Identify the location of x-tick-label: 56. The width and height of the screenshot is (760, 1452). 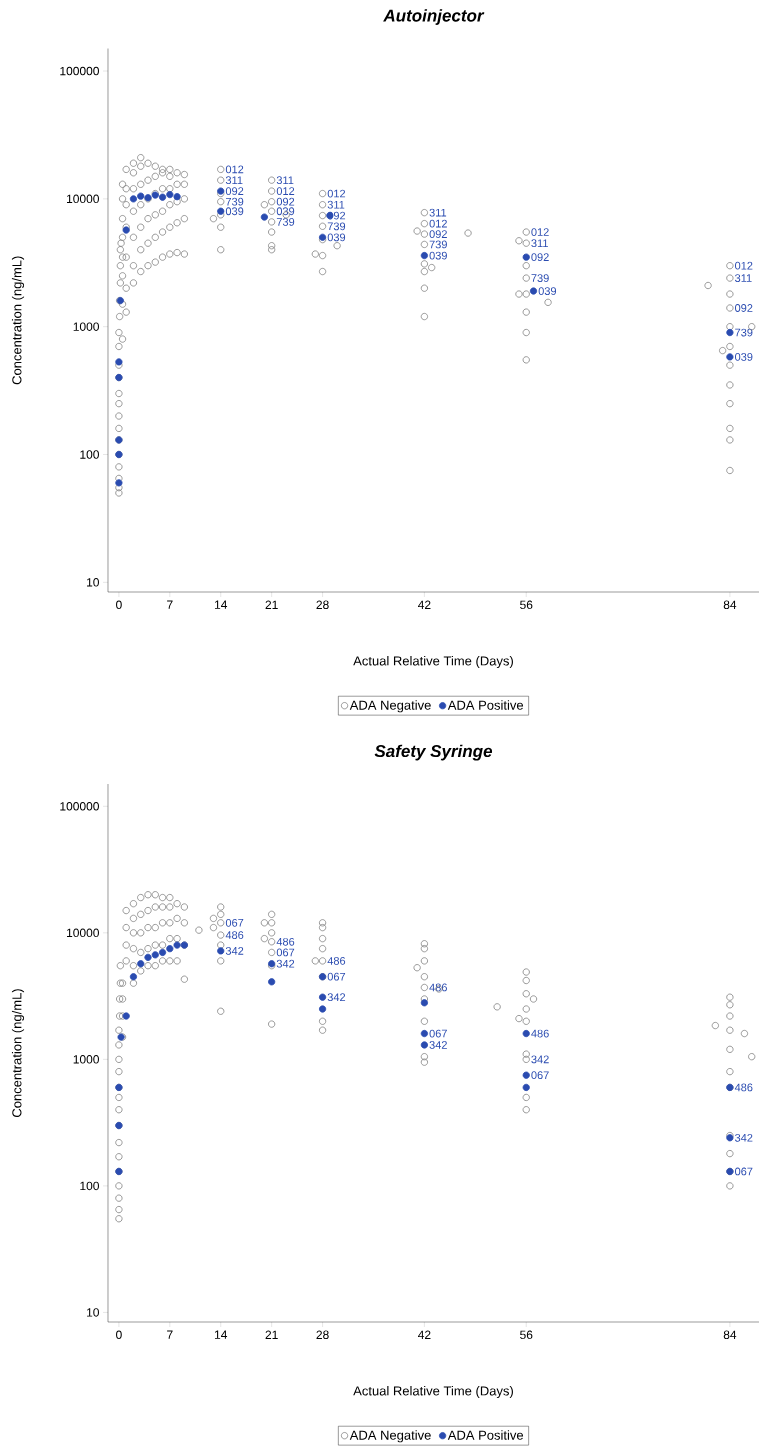
(526, 1335).